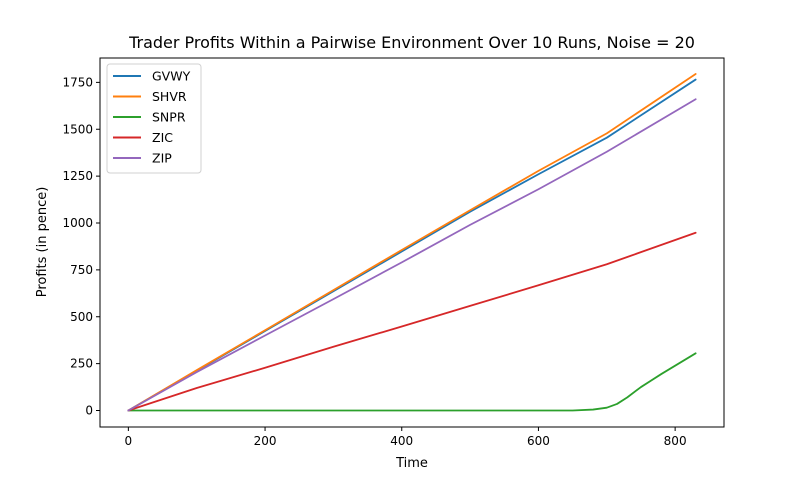 This screenshot has height=480, width=803. Describe the element at coordinates (411, 463) in the screenshot. I see `x-axis-label: Time` at that location.